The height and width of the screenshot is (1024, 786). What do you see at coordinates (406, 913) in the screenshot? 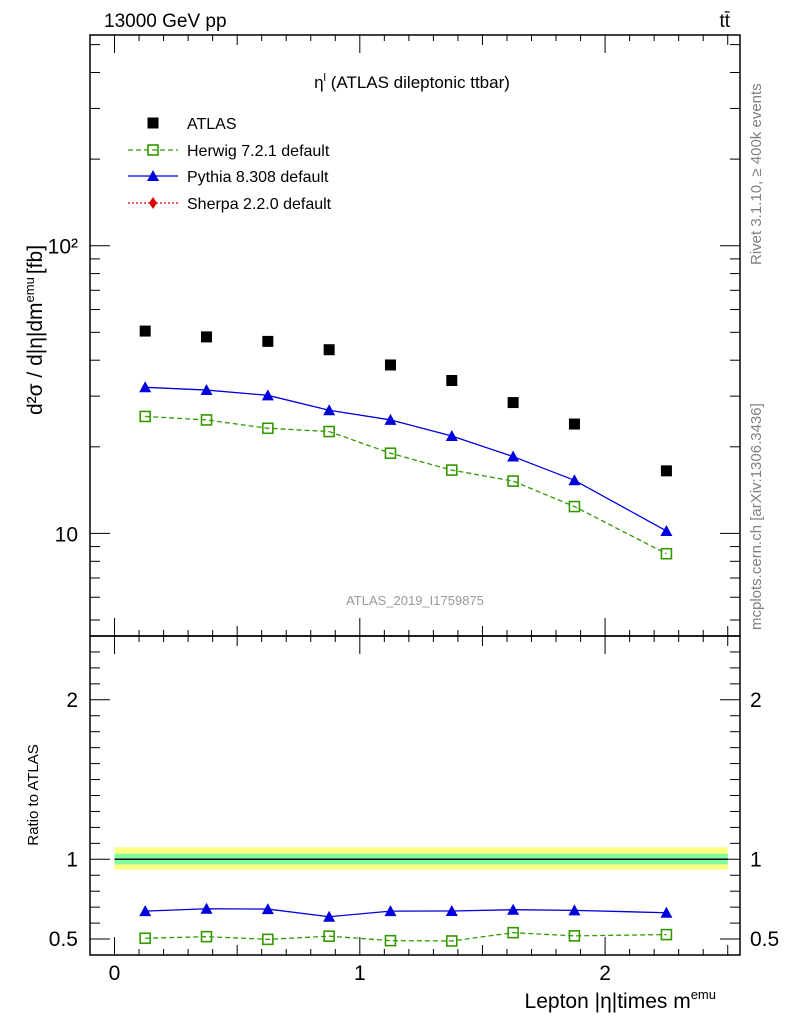
I see `pythia-ratio-line` at bounding box center [406, 913].